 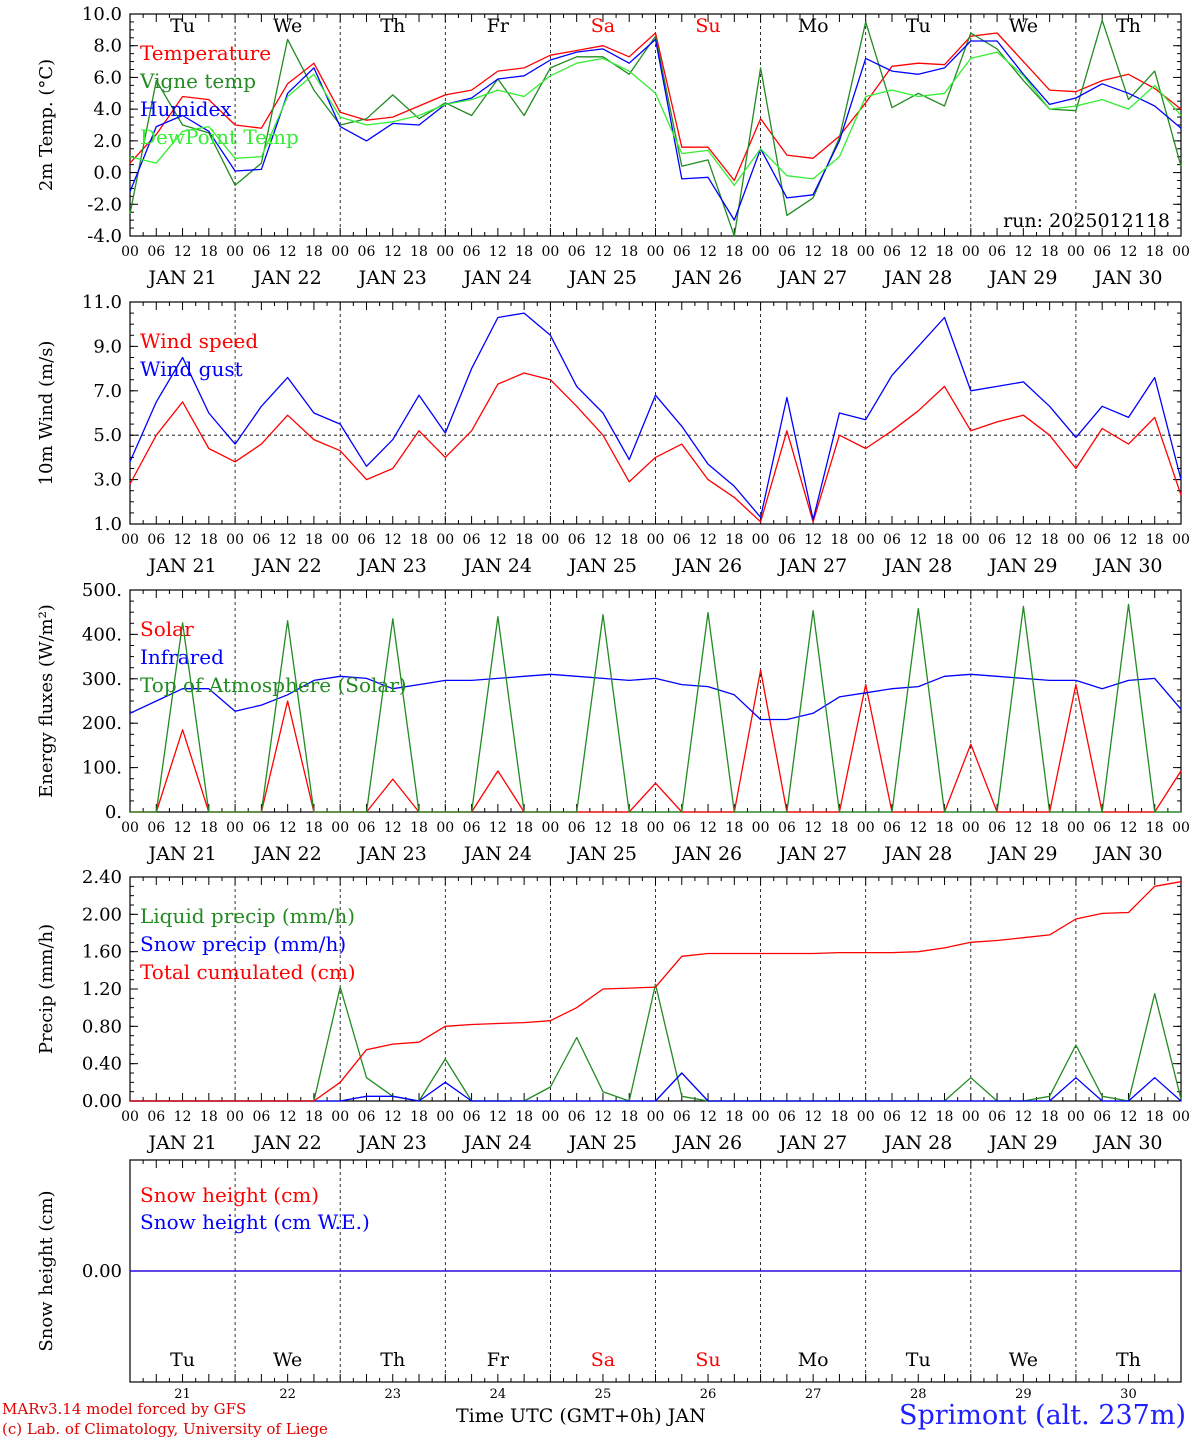 I want to click on y-tick-label: 1.20, so click(x=102, y=989).